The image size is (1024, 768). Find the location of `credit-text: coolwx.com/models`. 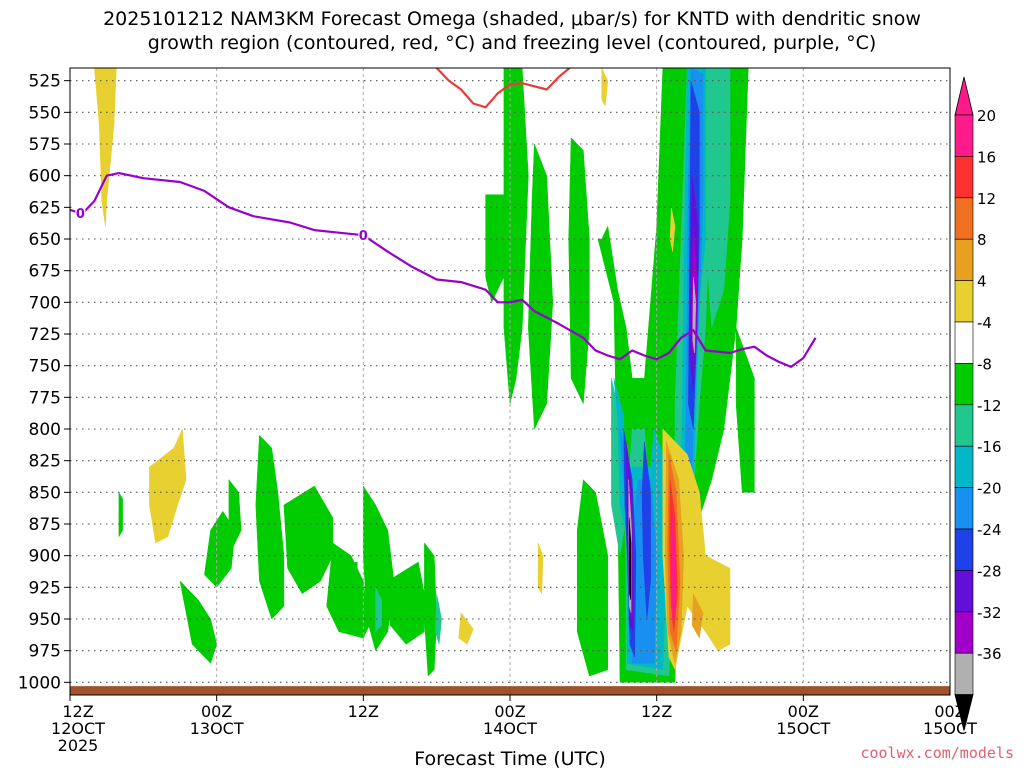

credit-text: coolwx.com/models is located at coordinates (937, 753).